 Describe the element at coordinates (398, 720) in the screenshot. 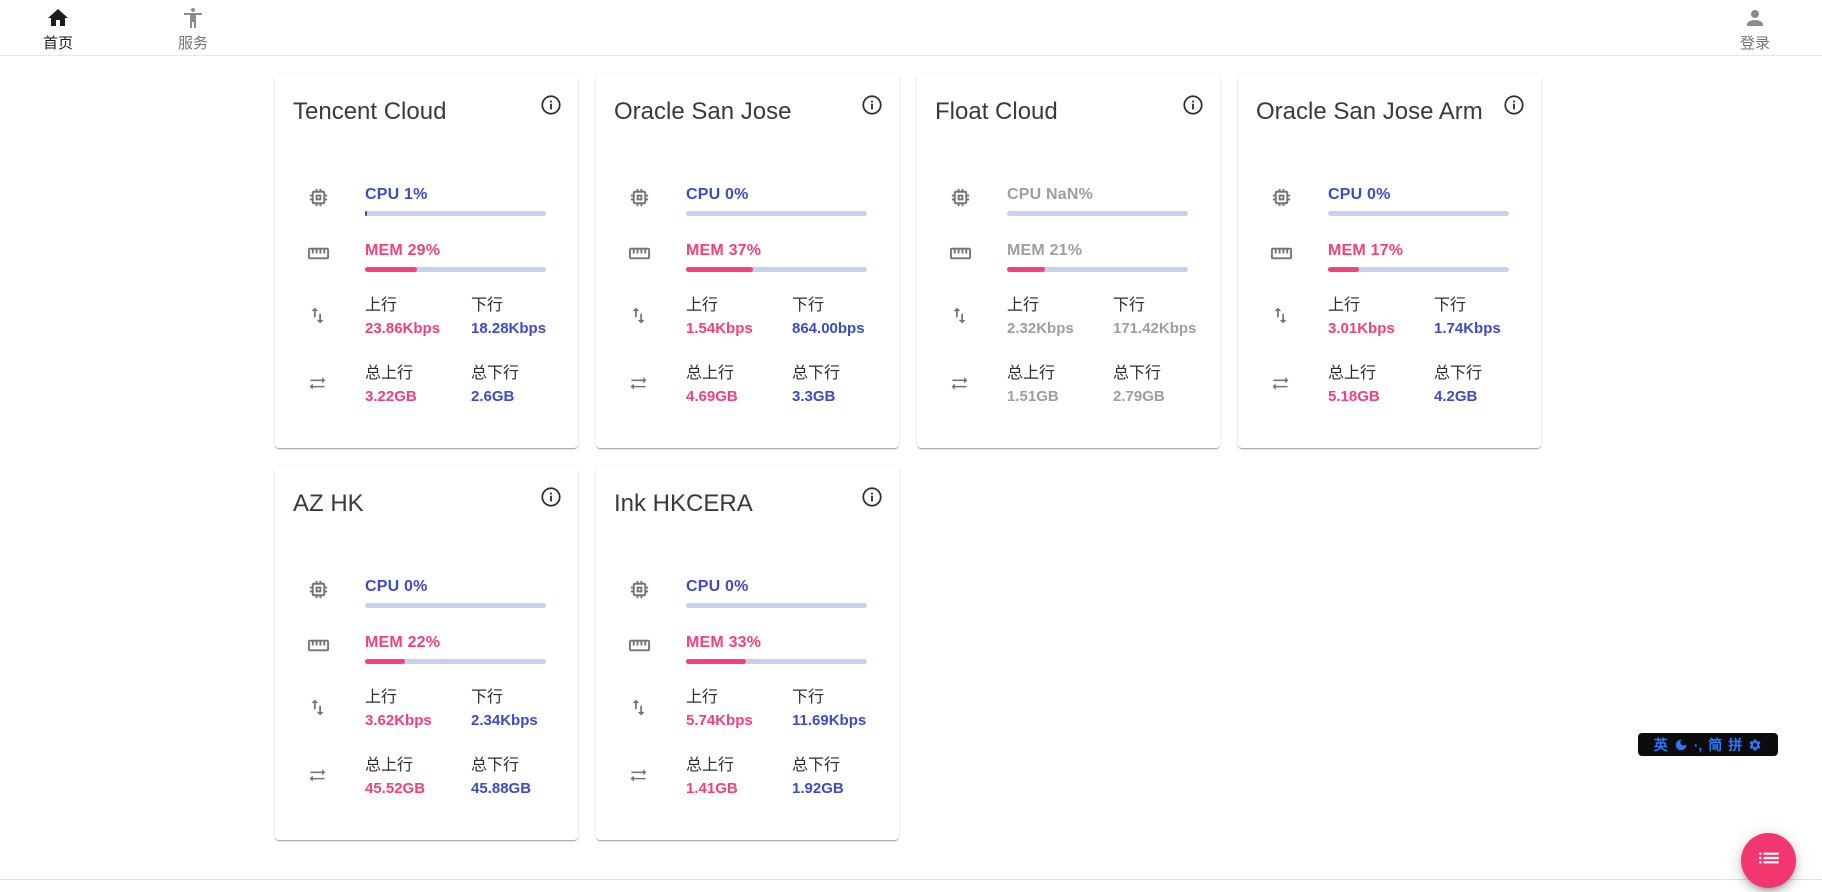

I see `upload-value: 3.62Kbps` at that location.